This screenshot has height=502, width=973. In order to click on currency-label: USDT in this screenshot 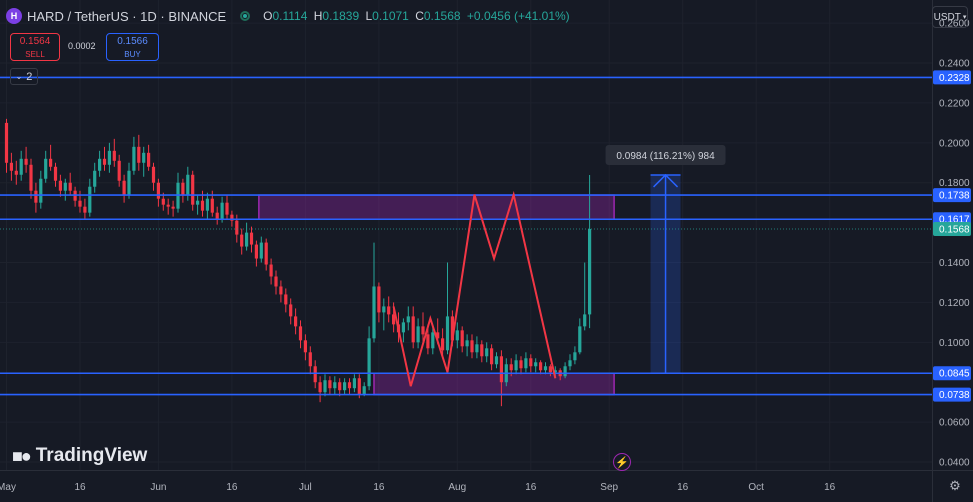, I will do `click(947, 17)`.